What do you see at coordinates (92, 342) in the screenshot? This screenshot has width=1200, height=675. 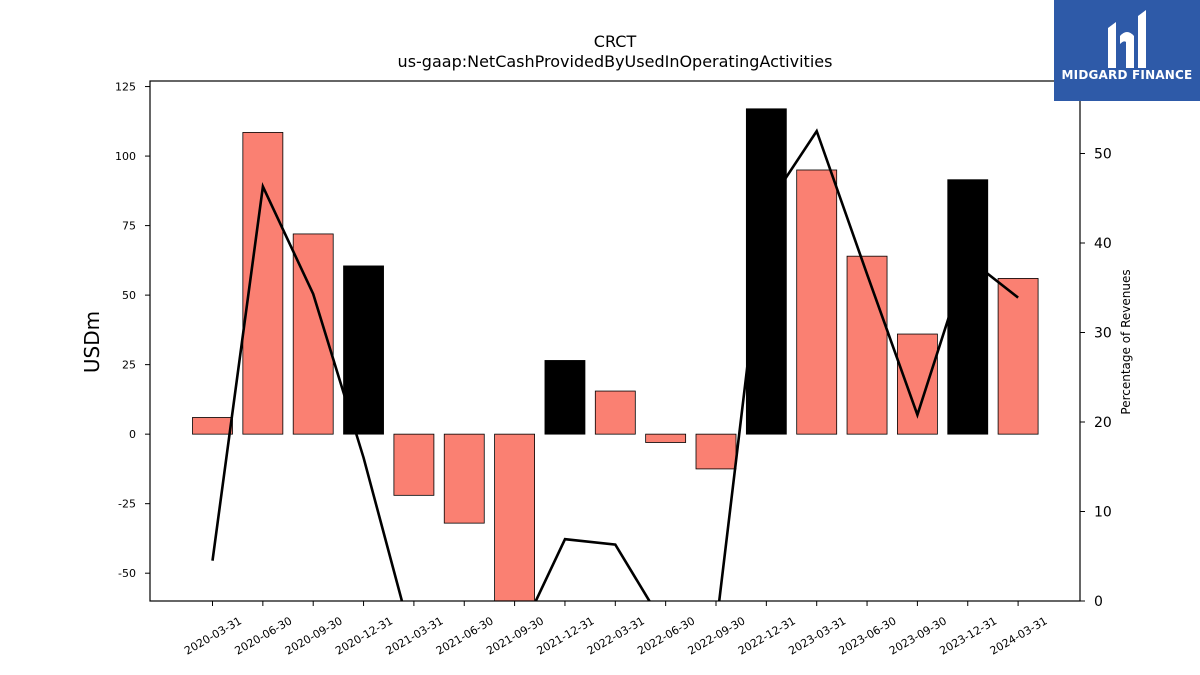 I see `y-axis-label: USDm` at bounding box center [92, 342].